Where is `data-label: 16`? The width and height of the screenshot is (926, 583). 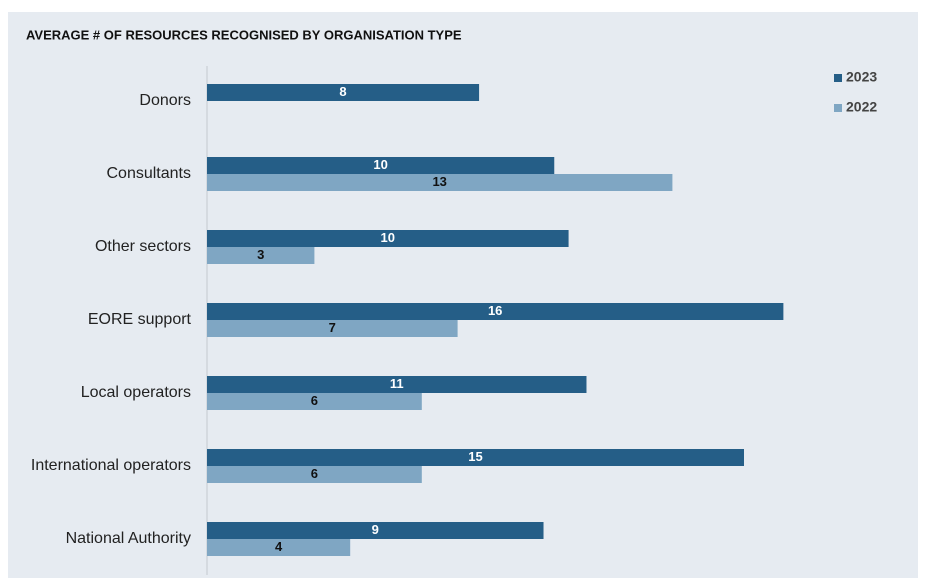
data-label: 16 is located at coordinates (495, 310).